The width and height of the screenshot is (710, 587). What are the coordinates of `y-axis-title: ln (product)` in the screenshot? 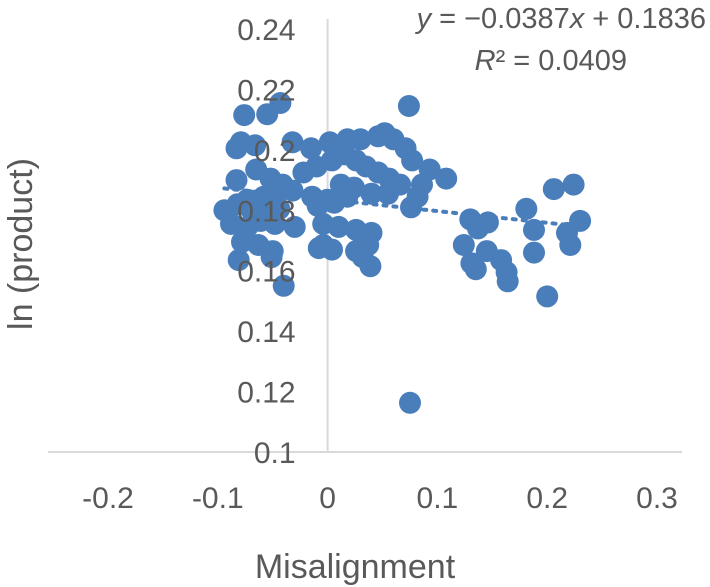 It's located at (21, 244).